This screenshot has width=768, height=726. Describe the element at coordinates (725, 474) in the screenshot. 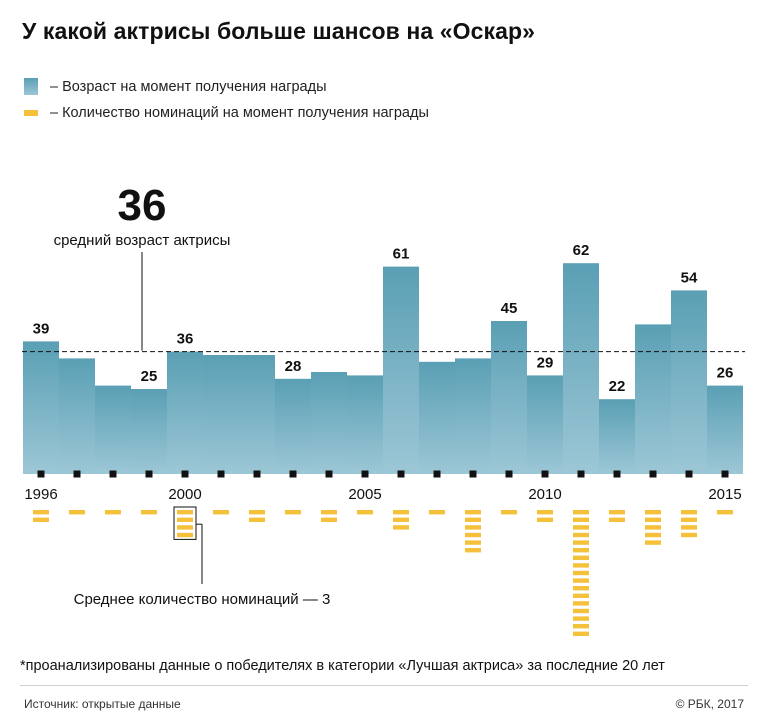

I see `x-tick-2015` at that location.